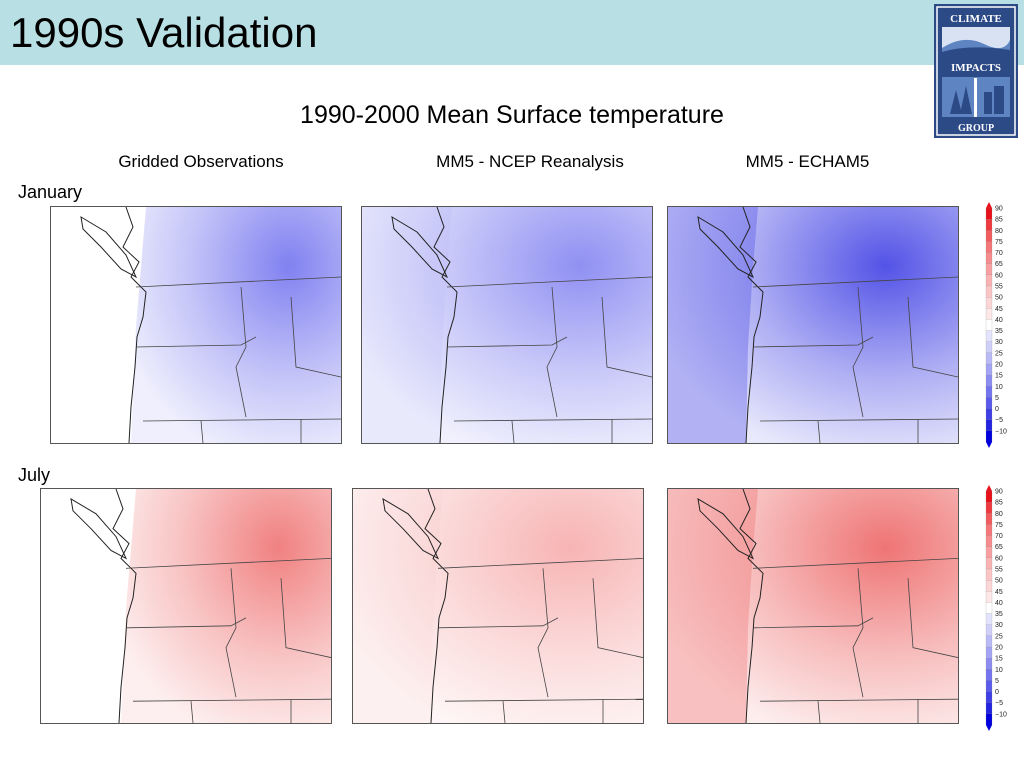 Image resolution: width=1024 pixels, height=768 pixels. Describe the element at coordinates (999, 376) in the screenshot. I see `colorbar-tick-label: 15` at that location.